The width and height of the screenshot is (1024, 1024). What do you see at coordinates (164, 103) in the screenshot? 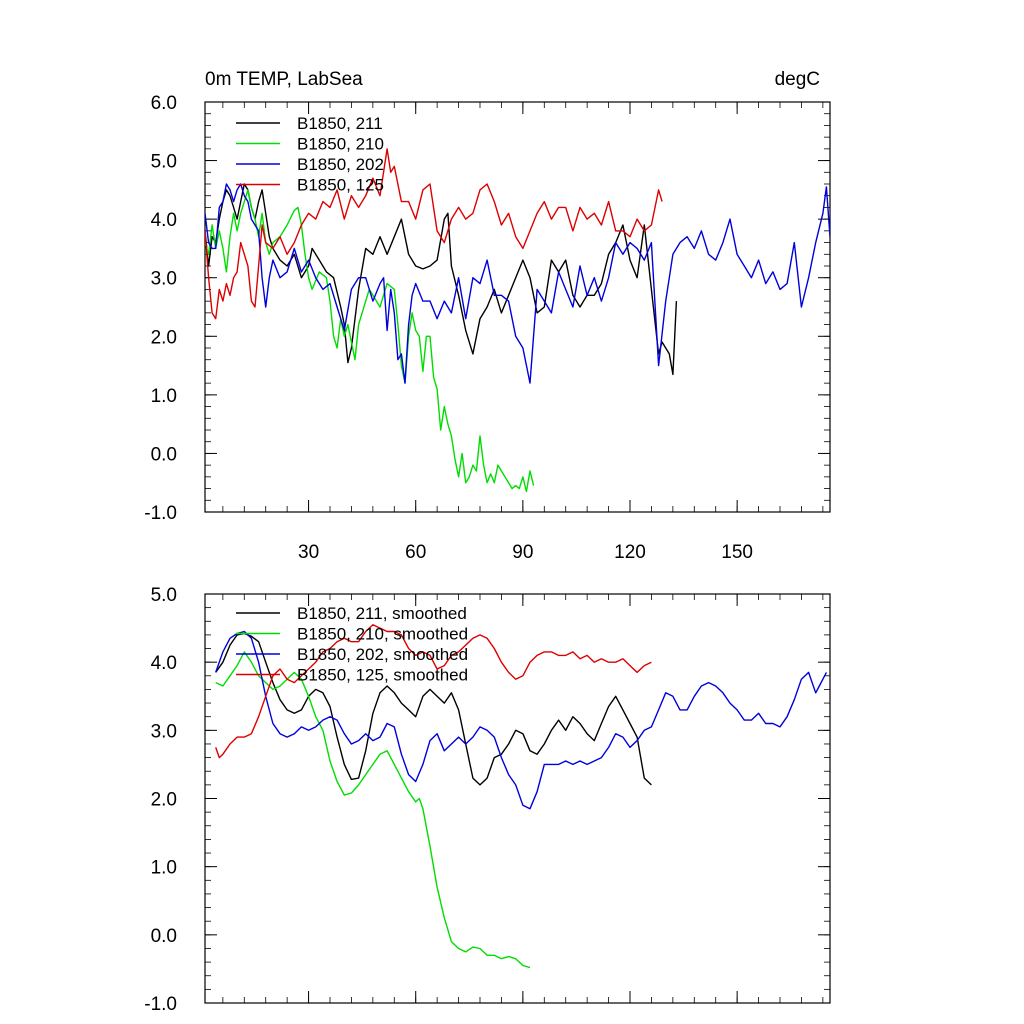
I see `y-tick-label: 6.0` at bounding box center [164, 103].